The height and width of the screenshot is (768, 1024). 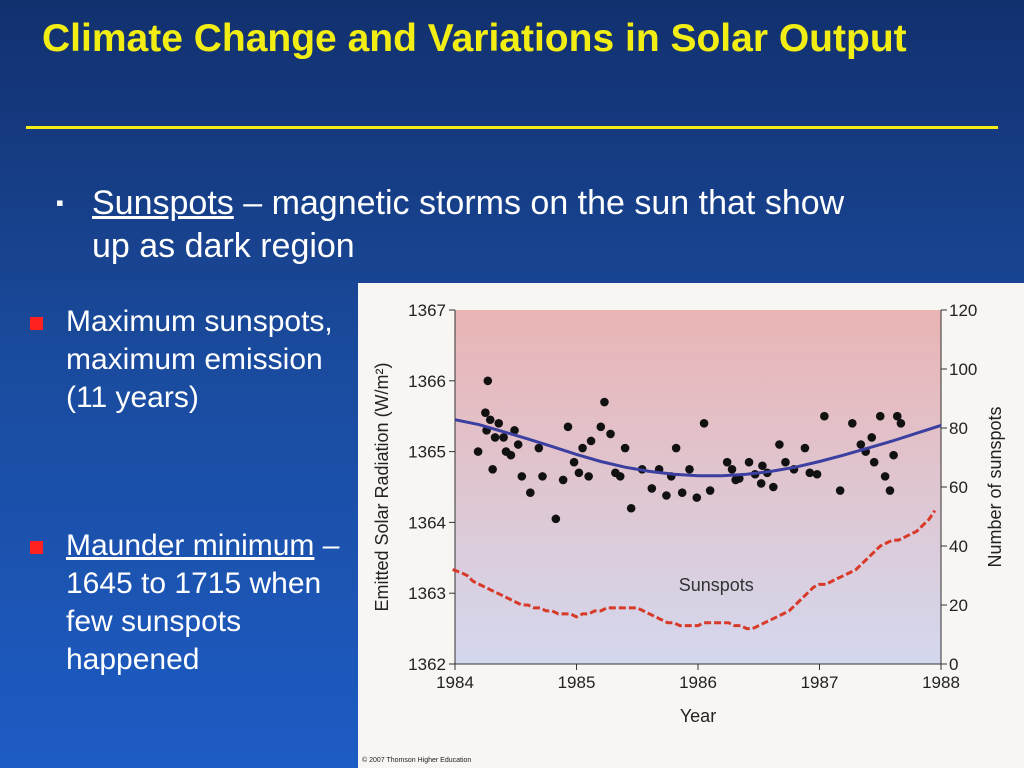 What do you see at coordinates (417, 760) in the screenshot?
I see `copyright-credit: © 2007 Thomson Higher Education` at bounding box center [417, 760].